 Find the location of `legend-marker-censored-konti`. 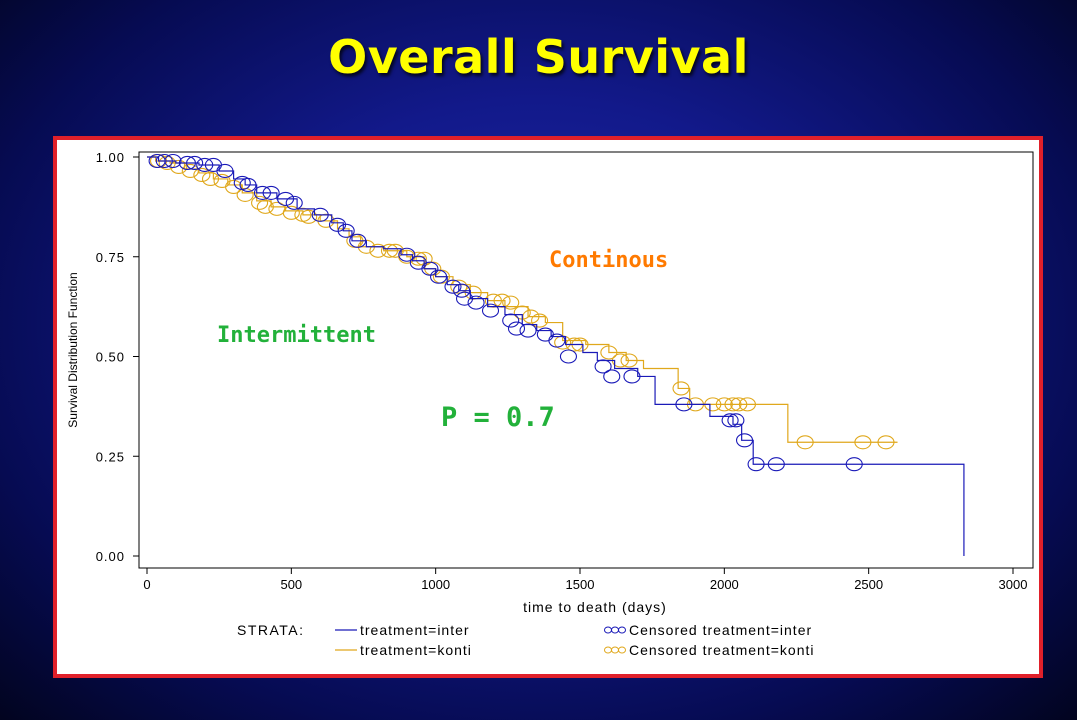

legend-marker-censored-konti is located at coordinates (615, 650).